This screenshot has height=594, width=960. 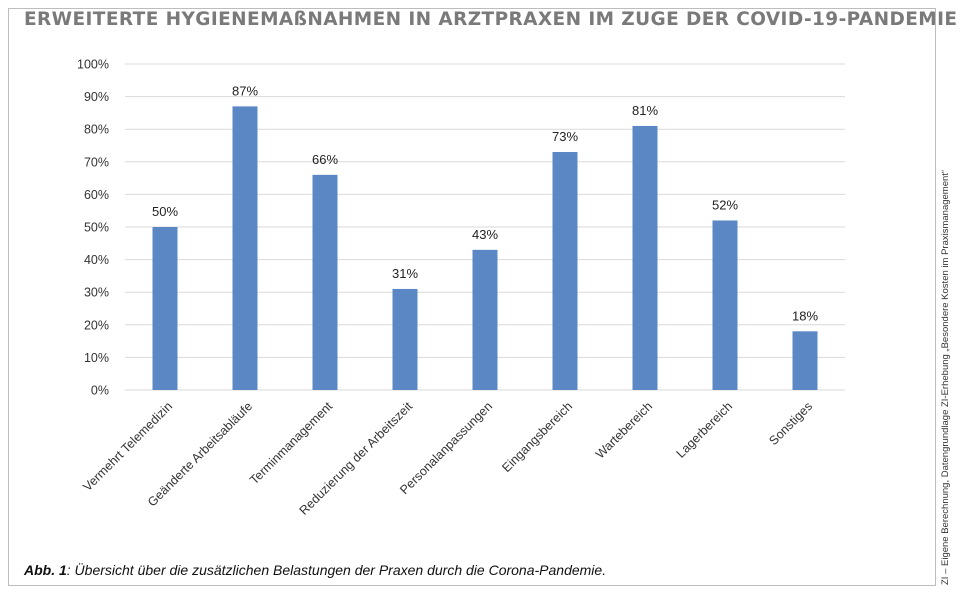 I want to click on y-tick-label: 20%, so click(x=96, y=325).